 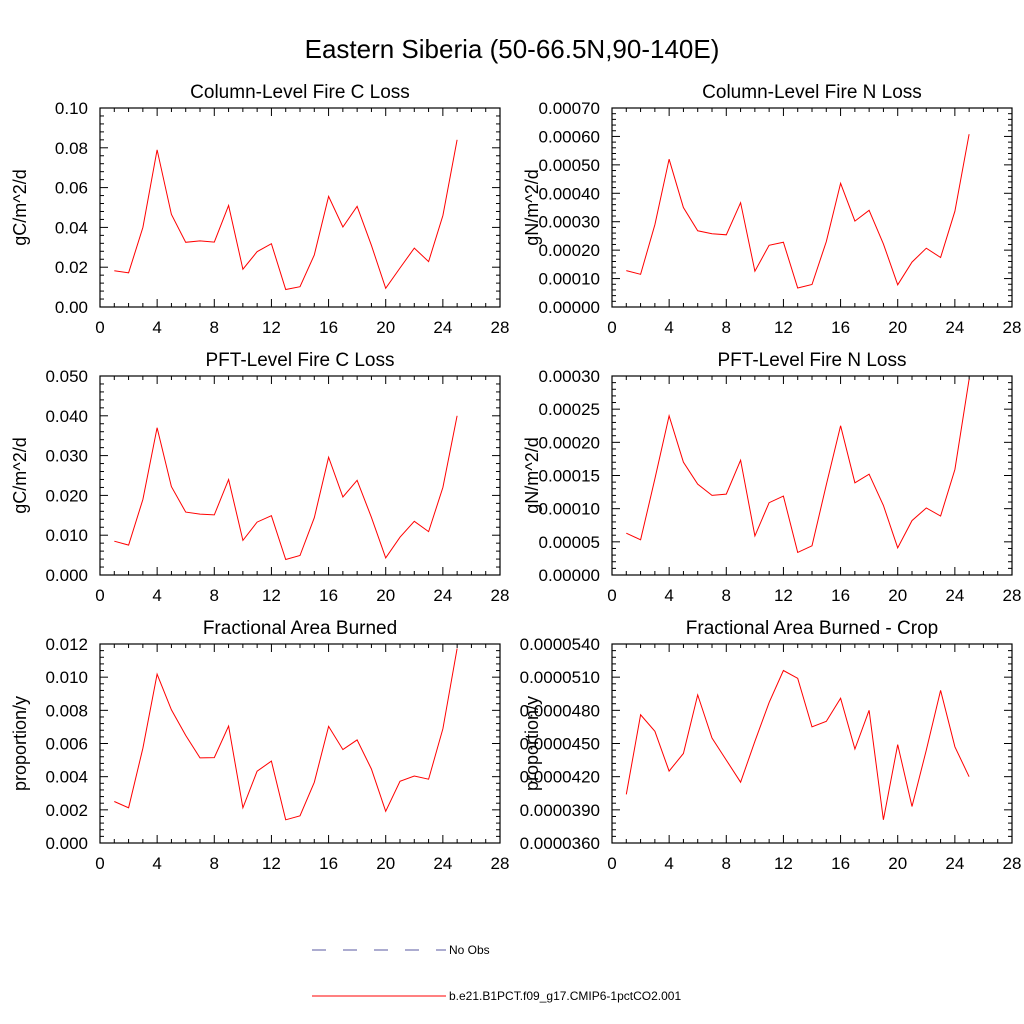 I want to click on panel-title: PFT-Level Fire N Loss, so click(x=812, y=360).